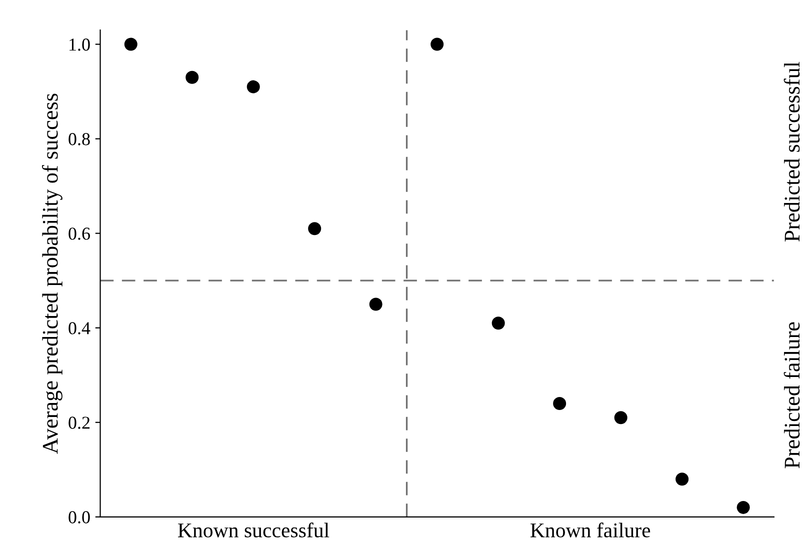 Image resolution: width=802 pixels, height=547 pixels. Describe the element at coordinates (79, 139) in the screenshot. I see `y-tick-label: 0.8` at that location.